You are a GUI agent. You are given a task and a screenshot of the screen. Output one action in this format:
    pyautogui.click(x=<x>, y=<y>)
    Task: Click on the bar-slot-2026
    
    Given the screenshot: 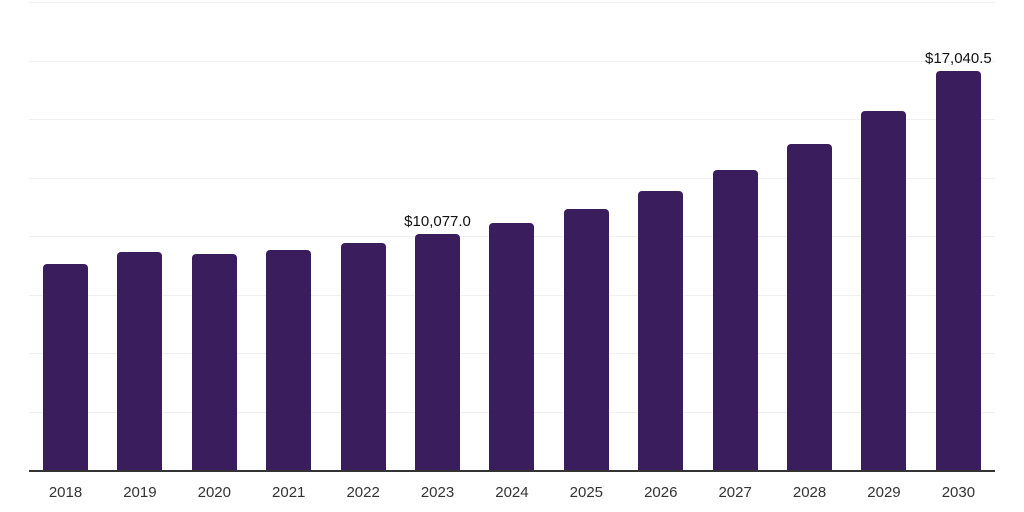 What is the action you would take?
    pyautogui.click(x=661, y=236)
    